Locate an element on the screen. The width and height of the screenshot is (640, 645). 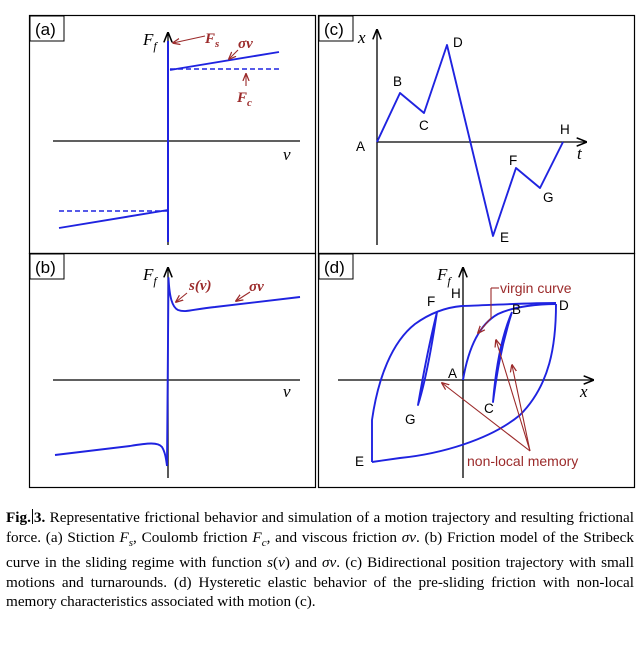
stribeck-arrow is located at coordinates (182, 297).